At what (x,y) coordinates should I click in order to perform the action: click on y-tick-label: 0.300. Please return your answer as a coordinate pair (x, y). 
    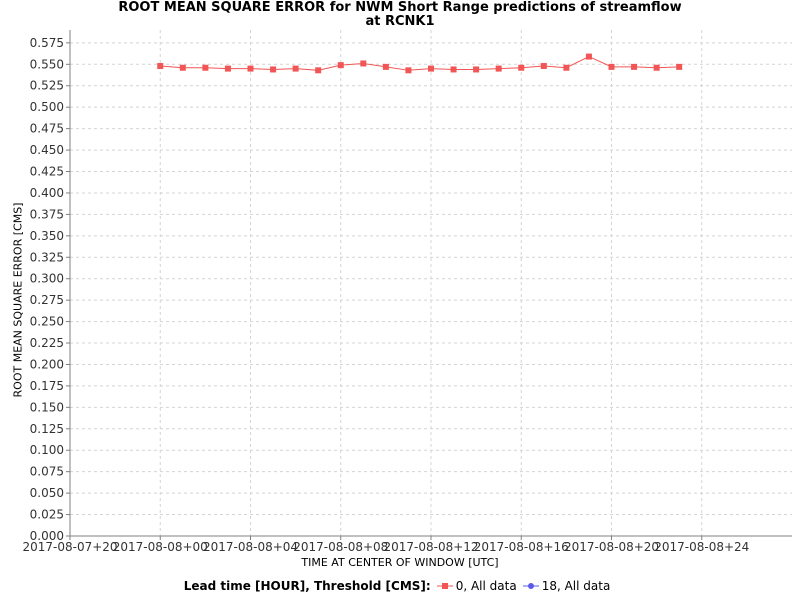
    Looking at the image, I should click on (47, 279).